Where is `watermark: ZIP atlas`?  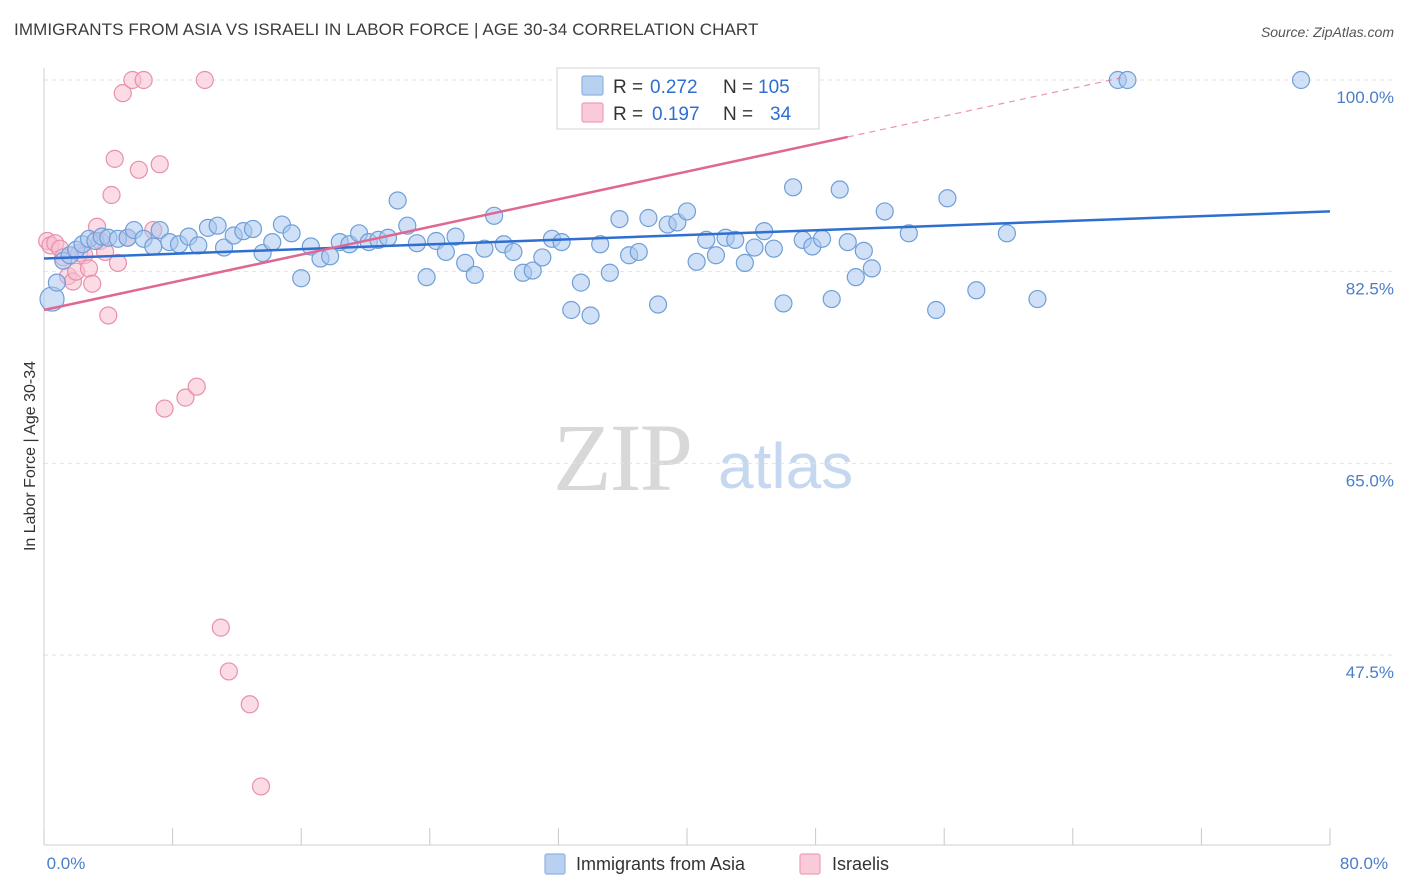
watermark: ZIP atlas is located at coordinates (703, 457).